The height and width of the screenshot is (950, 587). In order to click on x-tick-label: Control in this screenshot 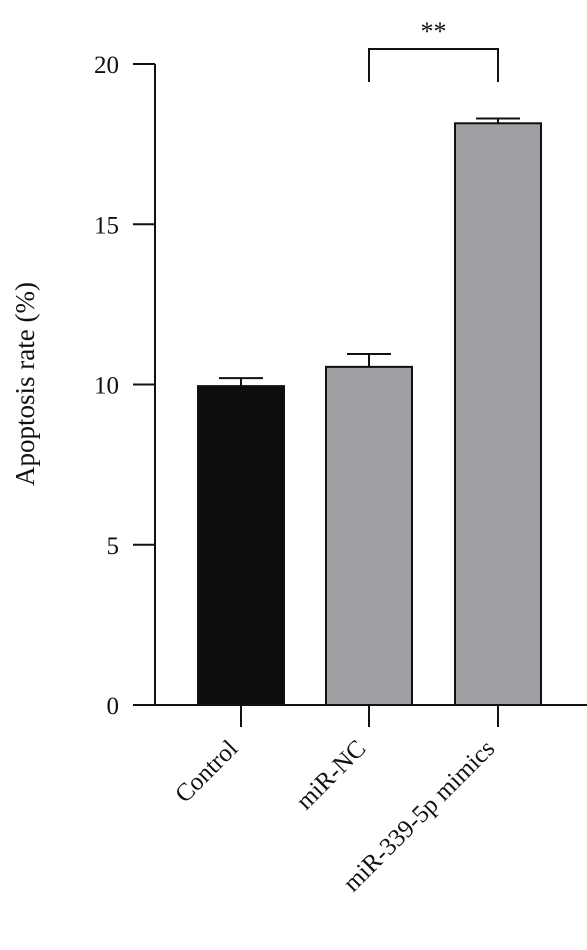, I will do `click(206, 771)`.